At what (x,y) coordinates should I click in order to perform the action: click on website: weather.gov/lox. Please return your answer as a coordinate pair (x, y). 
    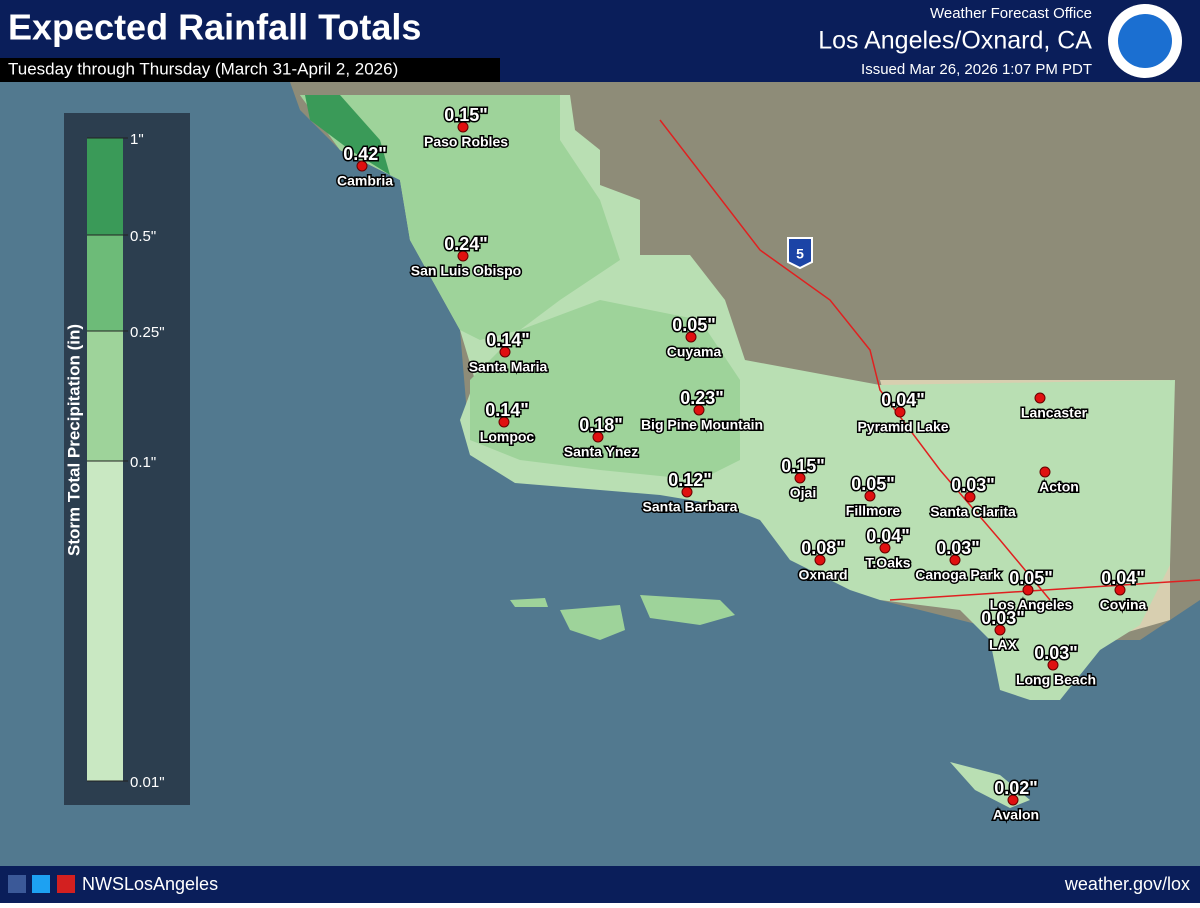
    Looking at the image, I should click on (1127, 884).